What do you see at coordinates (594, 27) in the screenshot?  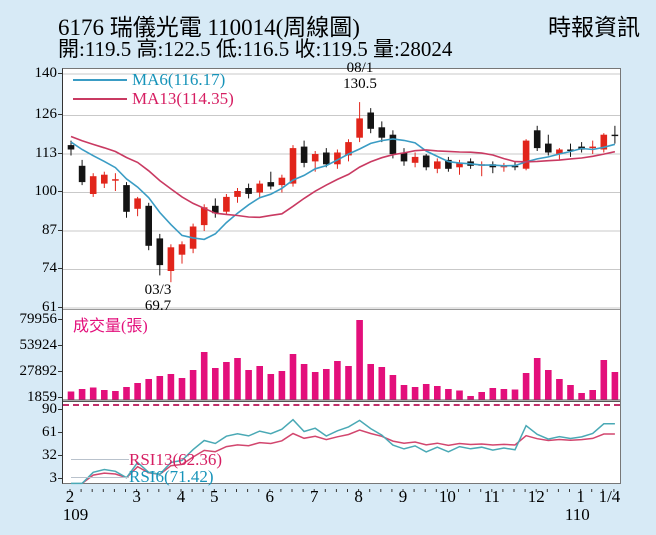 I see `source-label: 時報資訊` at bounding box center [594, 27].